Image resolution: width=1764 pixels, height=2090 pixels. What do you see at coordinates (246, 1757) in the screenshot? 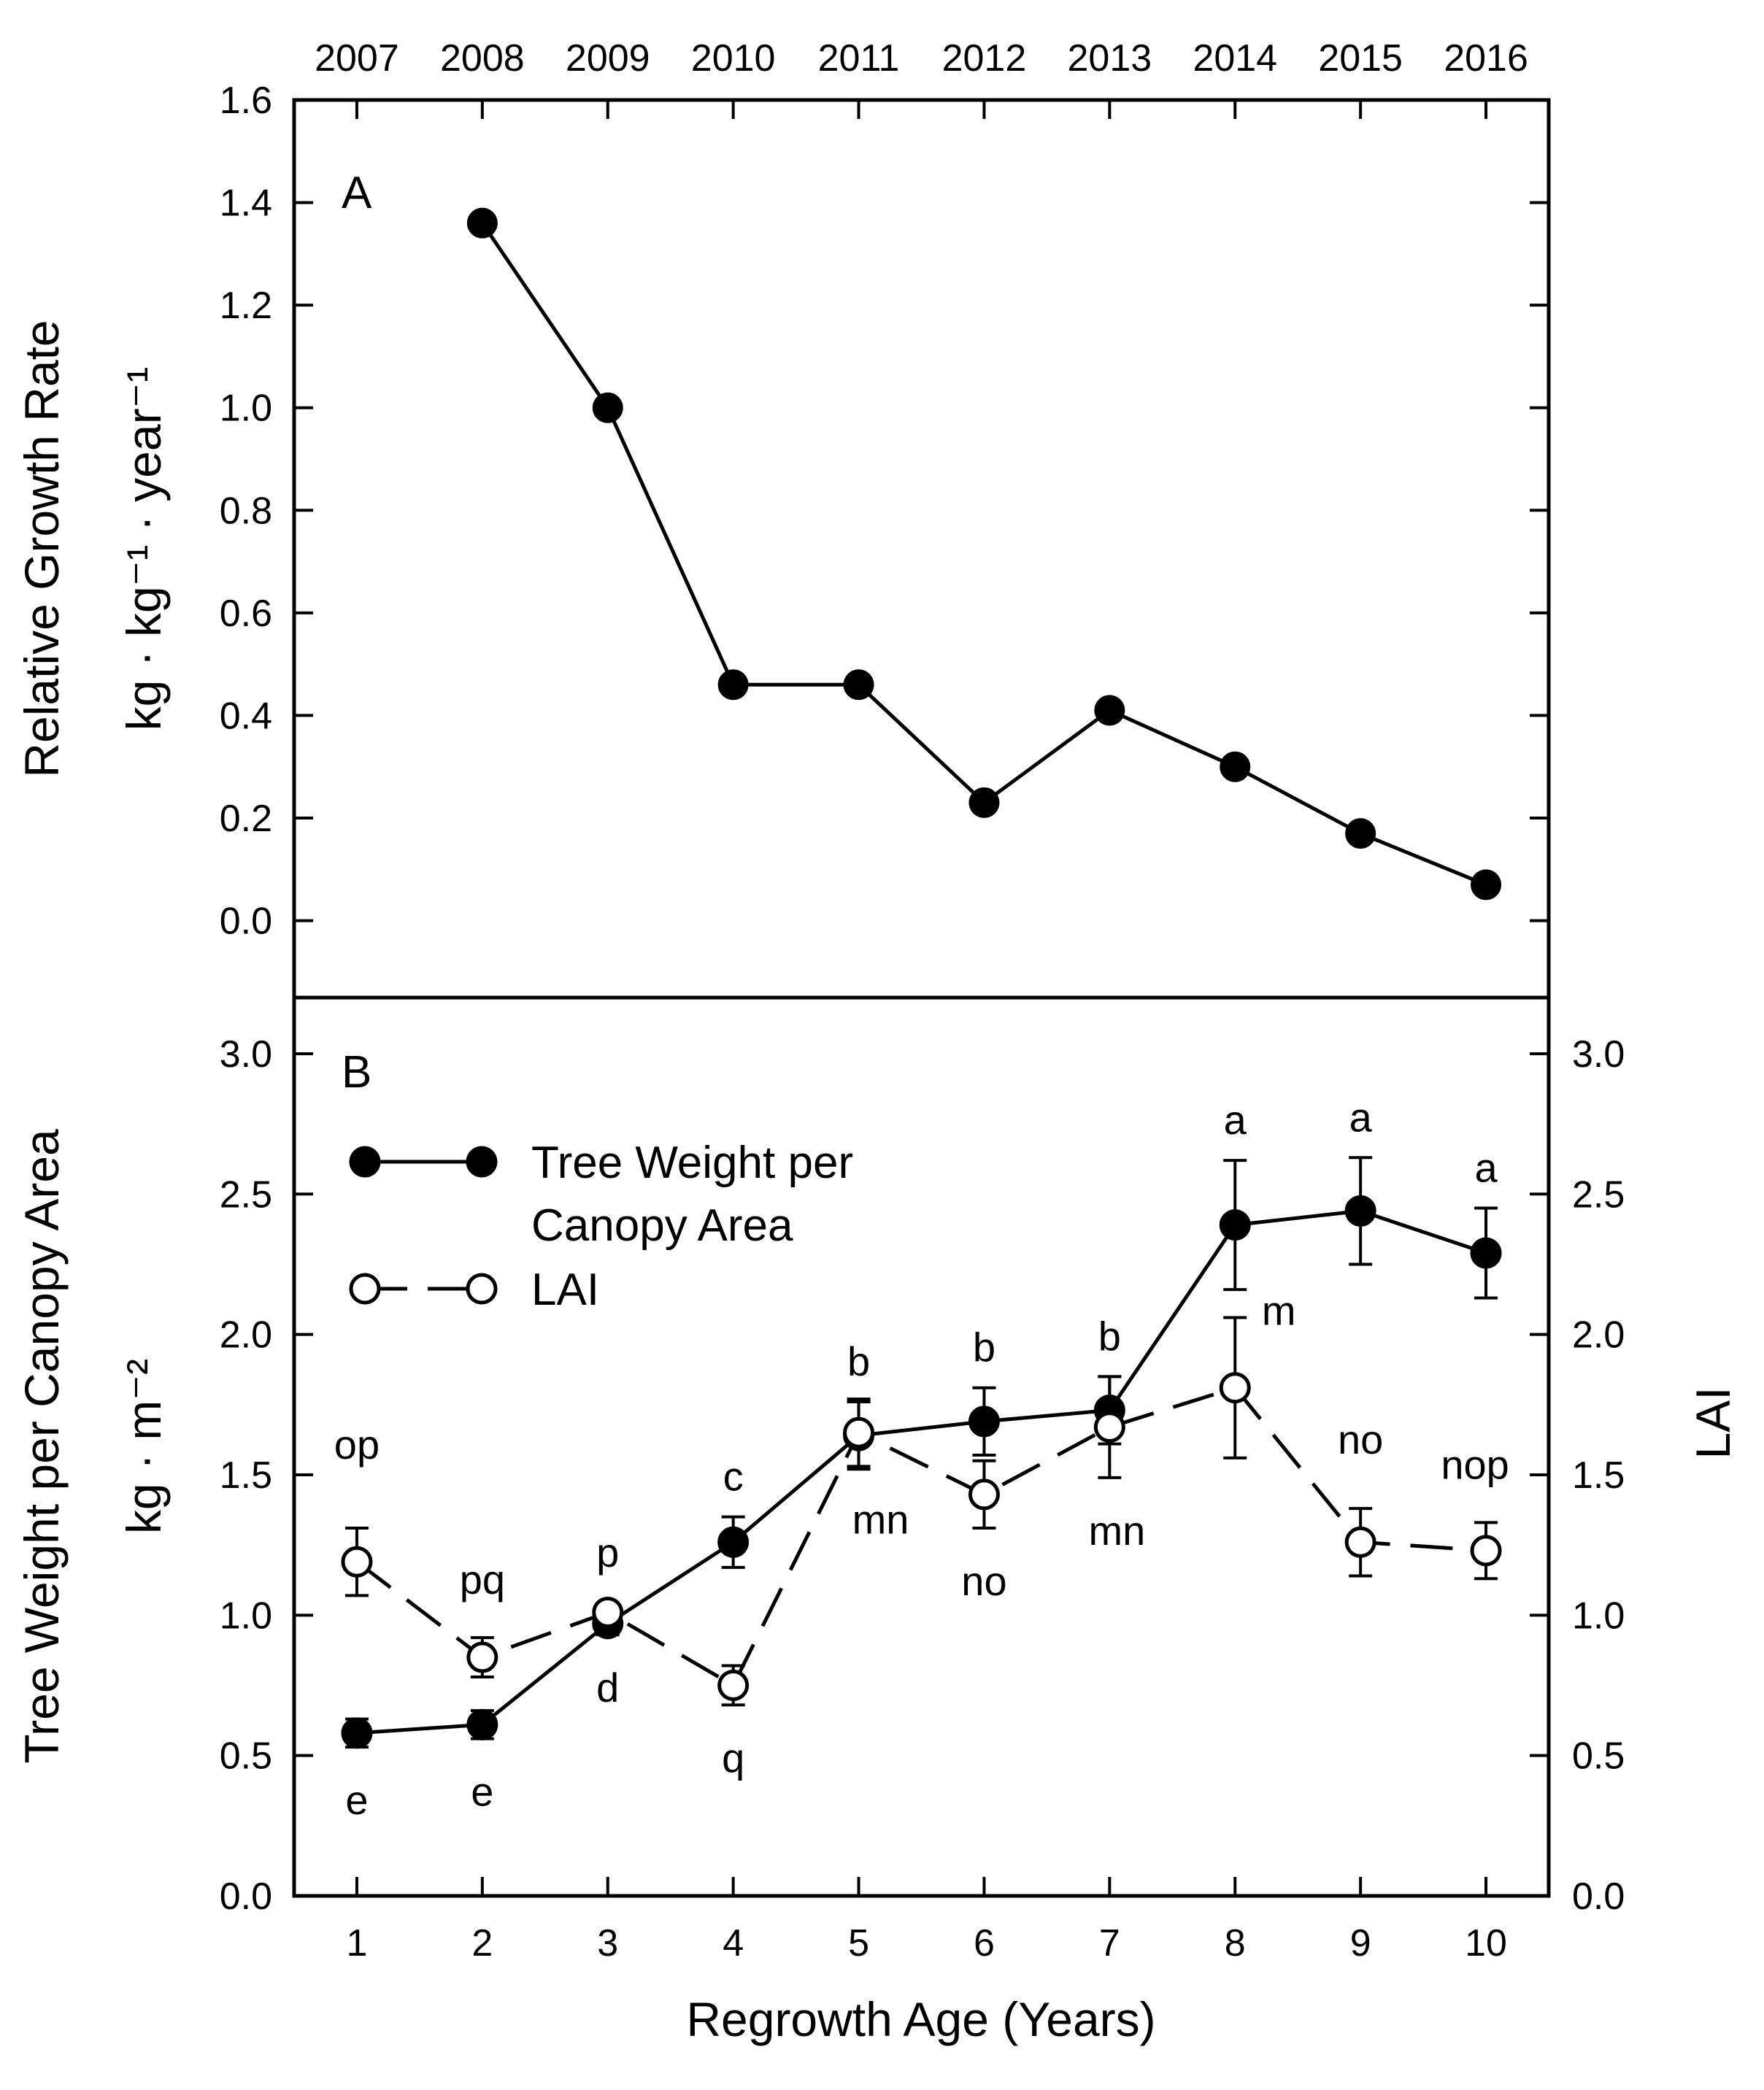
I see `panel-b-ytick-label-left: 0.5` at bounding box center [246, 1757].